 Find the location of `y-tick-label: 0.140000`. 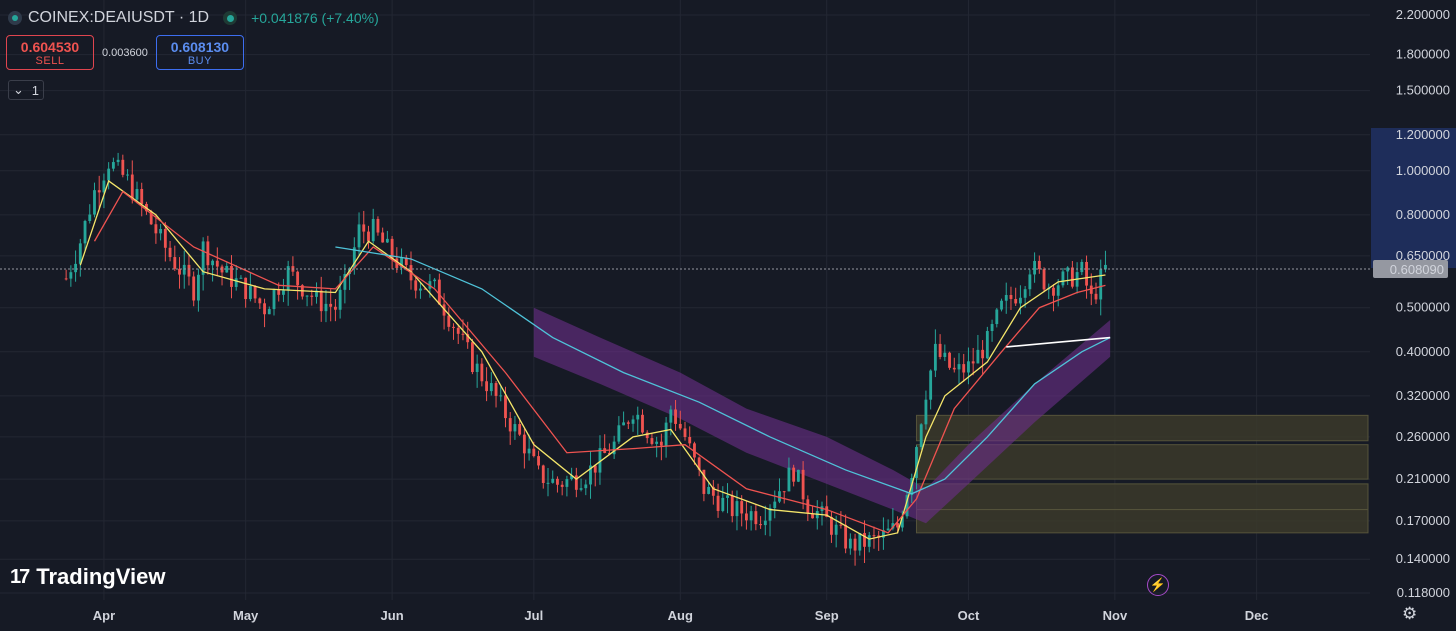

y-tick-label: 0.140000 is located at coordinates (1423, 558).